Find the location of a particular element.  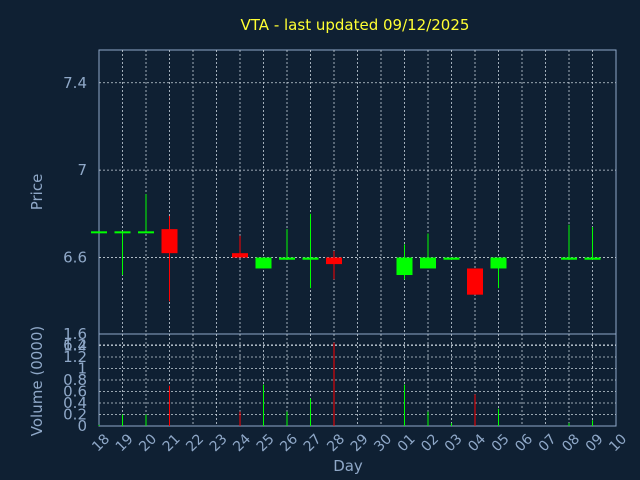

volume-tick-label: 1.2 is located at coordinates (75, 357).